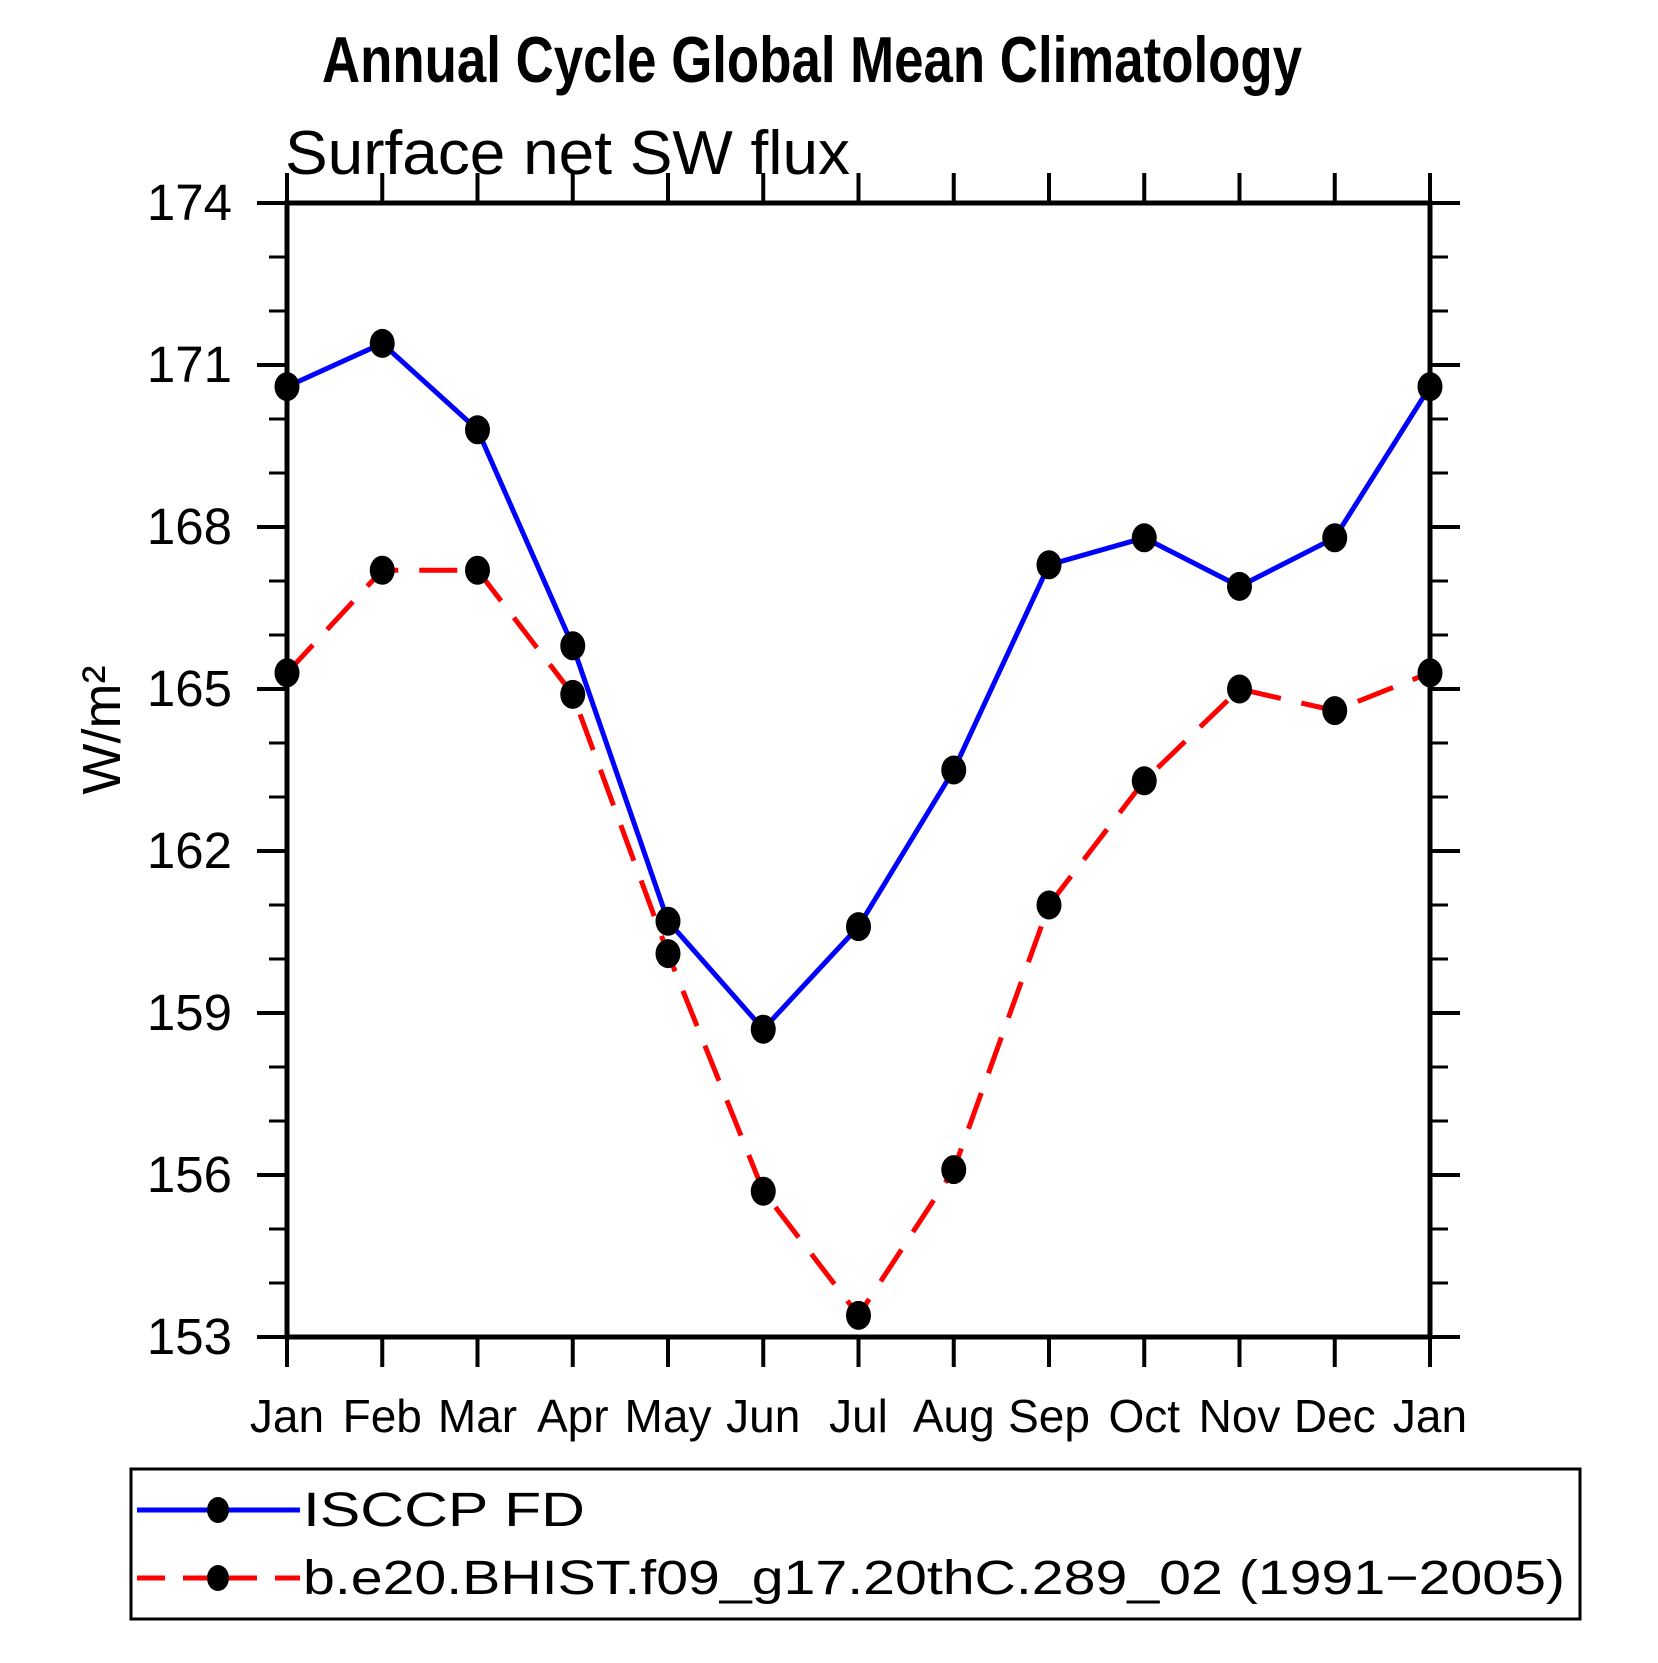  Describe the element at coordinates (102, 730) in the screenshot. I see `y-axis-label: W/m²` at that location.